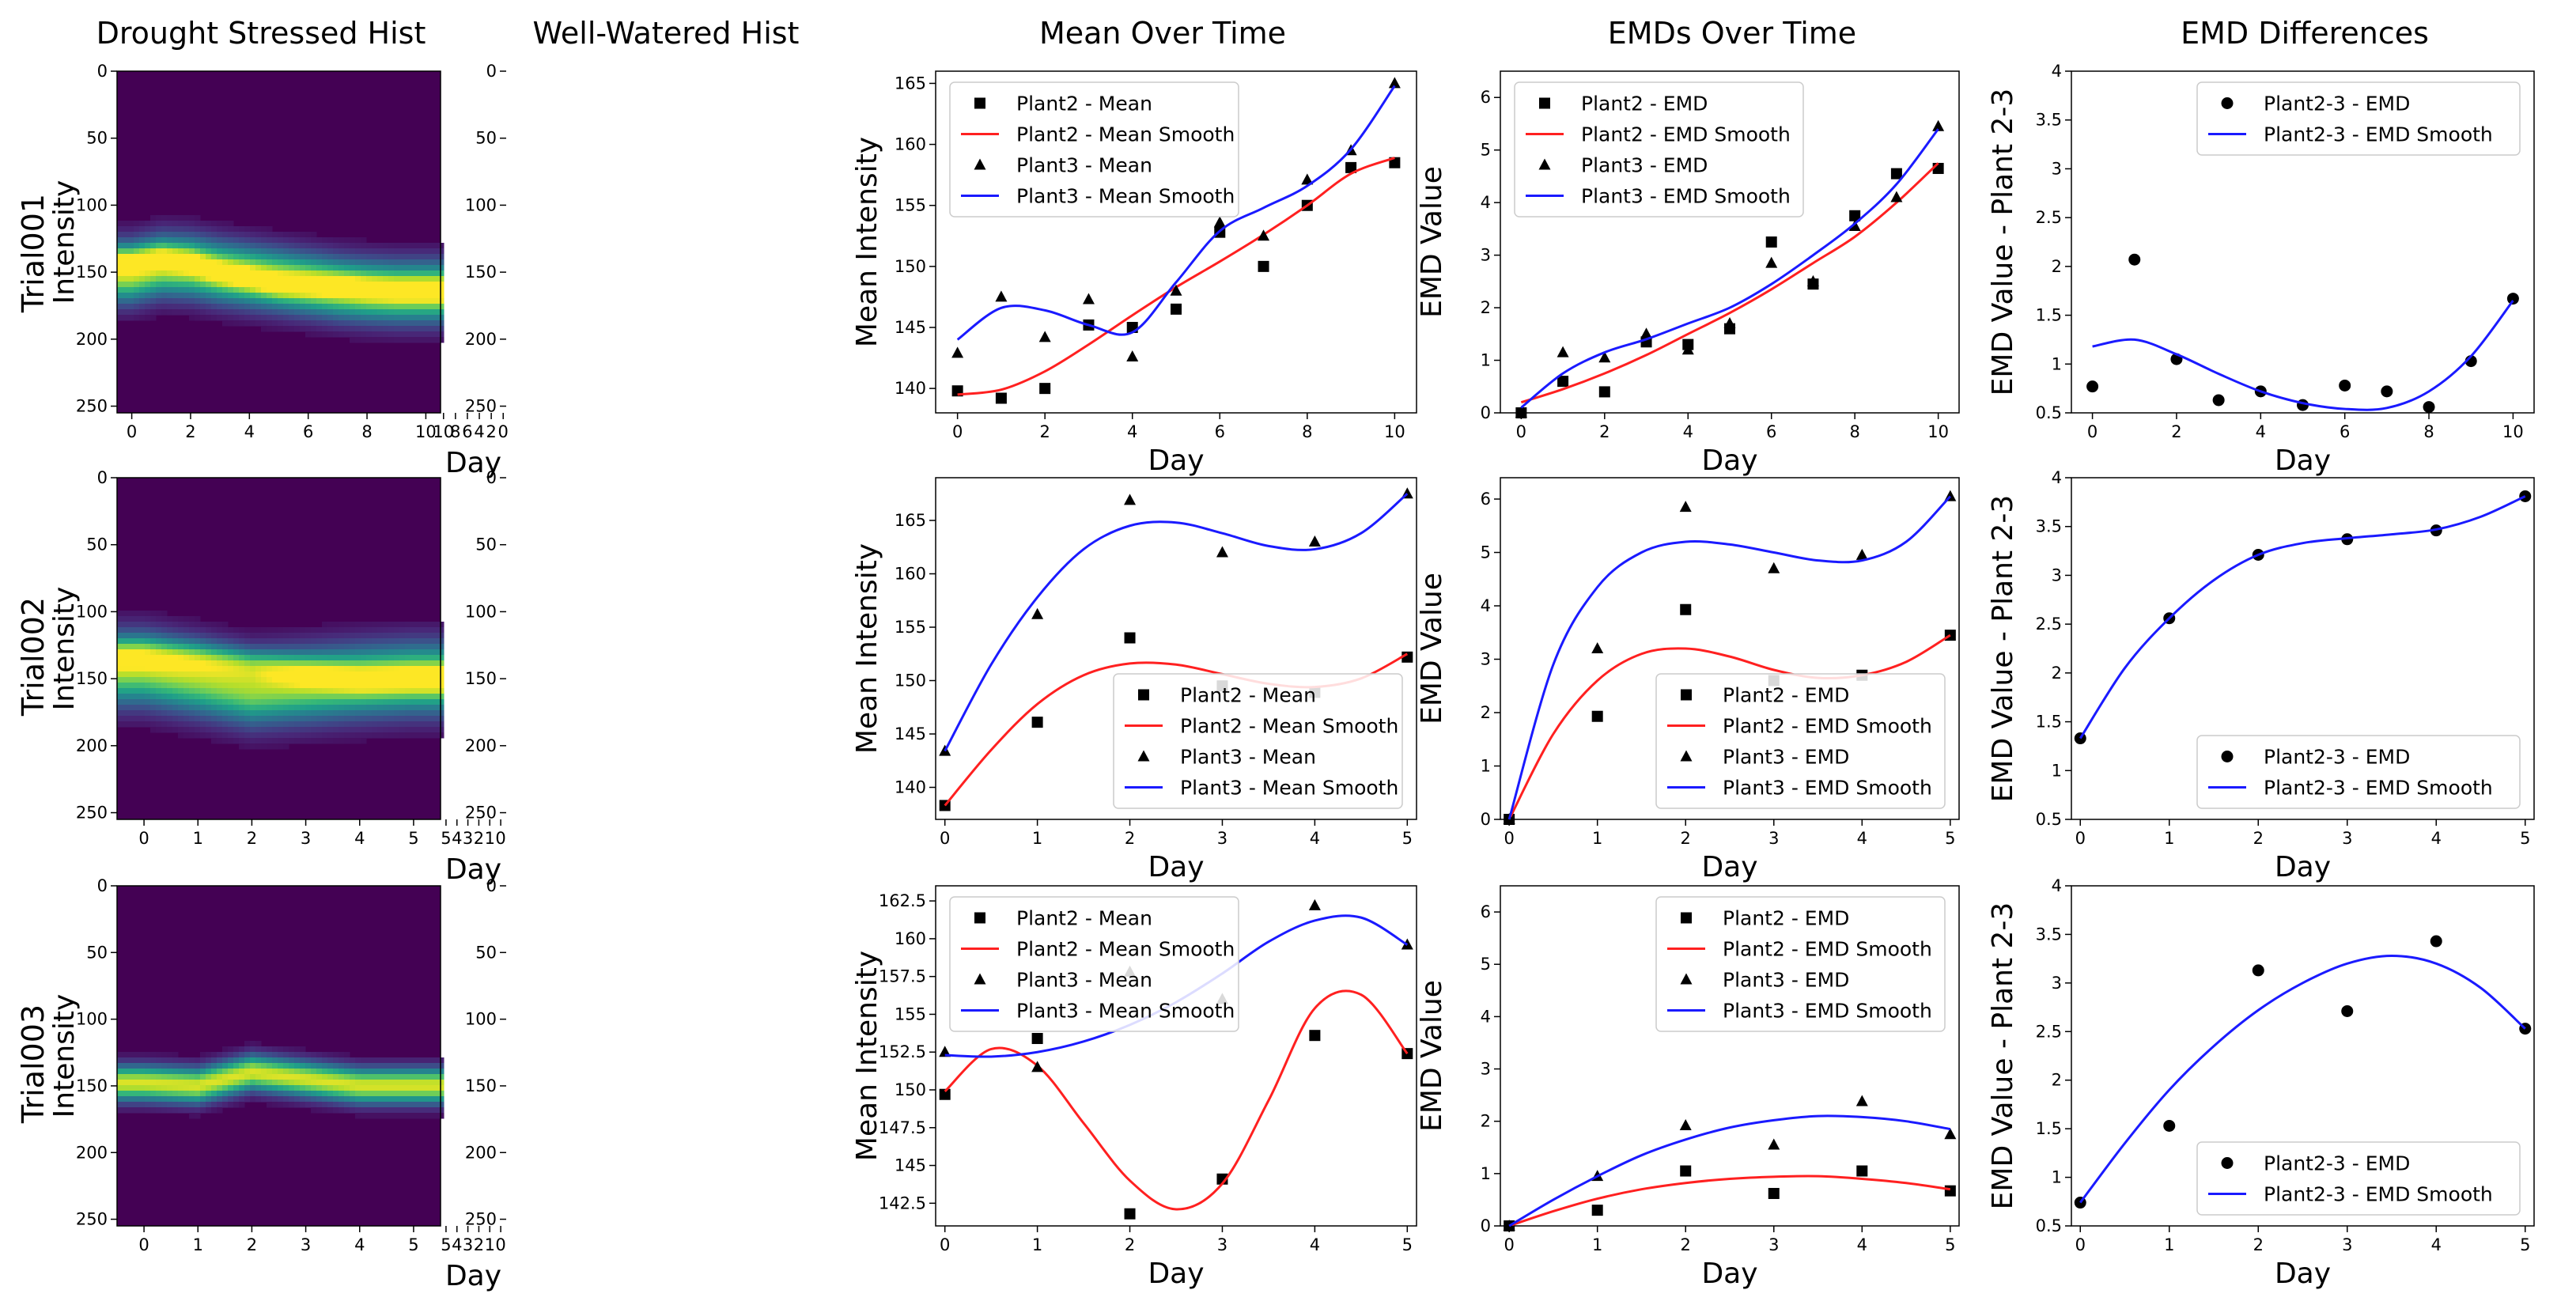  I want to click on x-tick-label: 0, so click(143, 838).